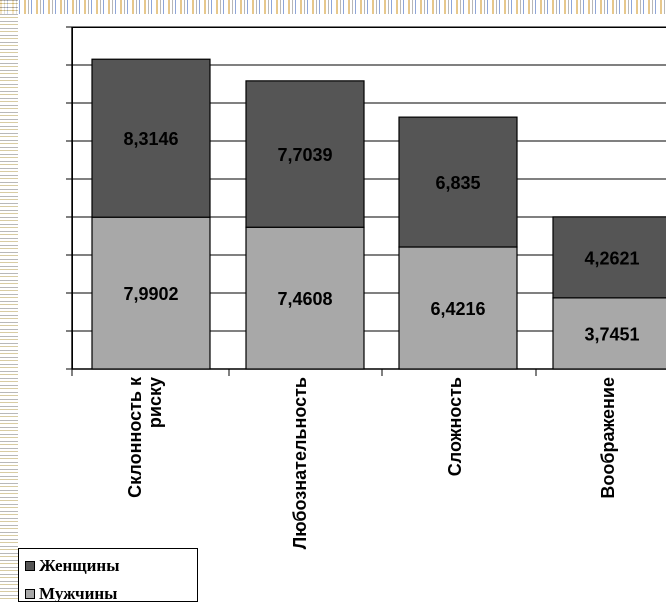 Image resolution: width=666 pixels, height=602 pixels. I want to click on data-label-women-1: 7,7039, so click(304, 155).